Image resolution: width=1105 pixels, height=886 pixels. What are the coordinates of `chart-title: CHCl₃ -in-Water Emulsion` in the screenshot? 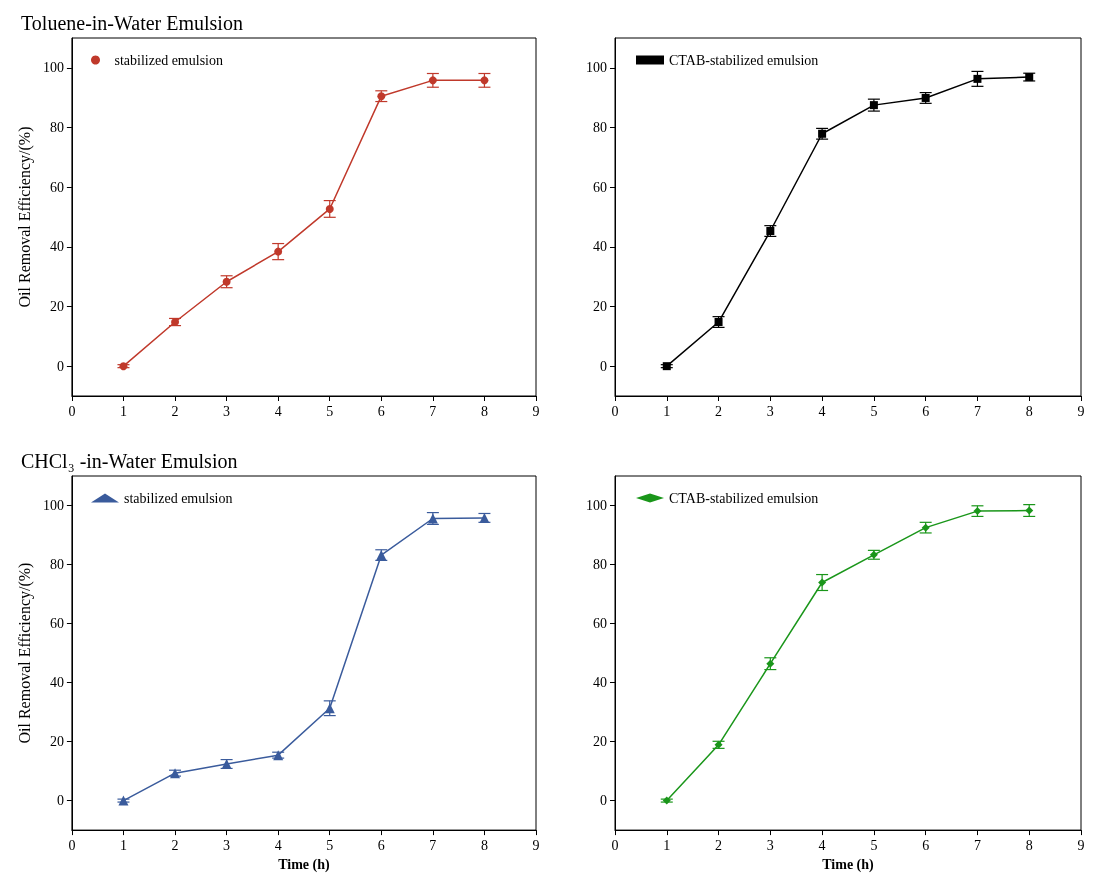 It's located at (129, 461).